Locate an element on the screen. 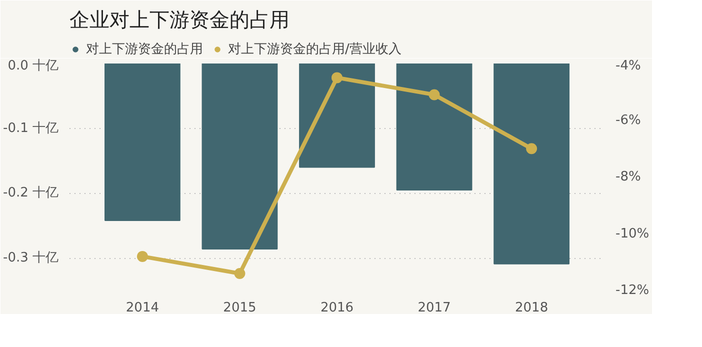 Image resolution: width=702 pixels, height=347 pixels. x-tick-label: 2016 is located at coordinates (337, 308).